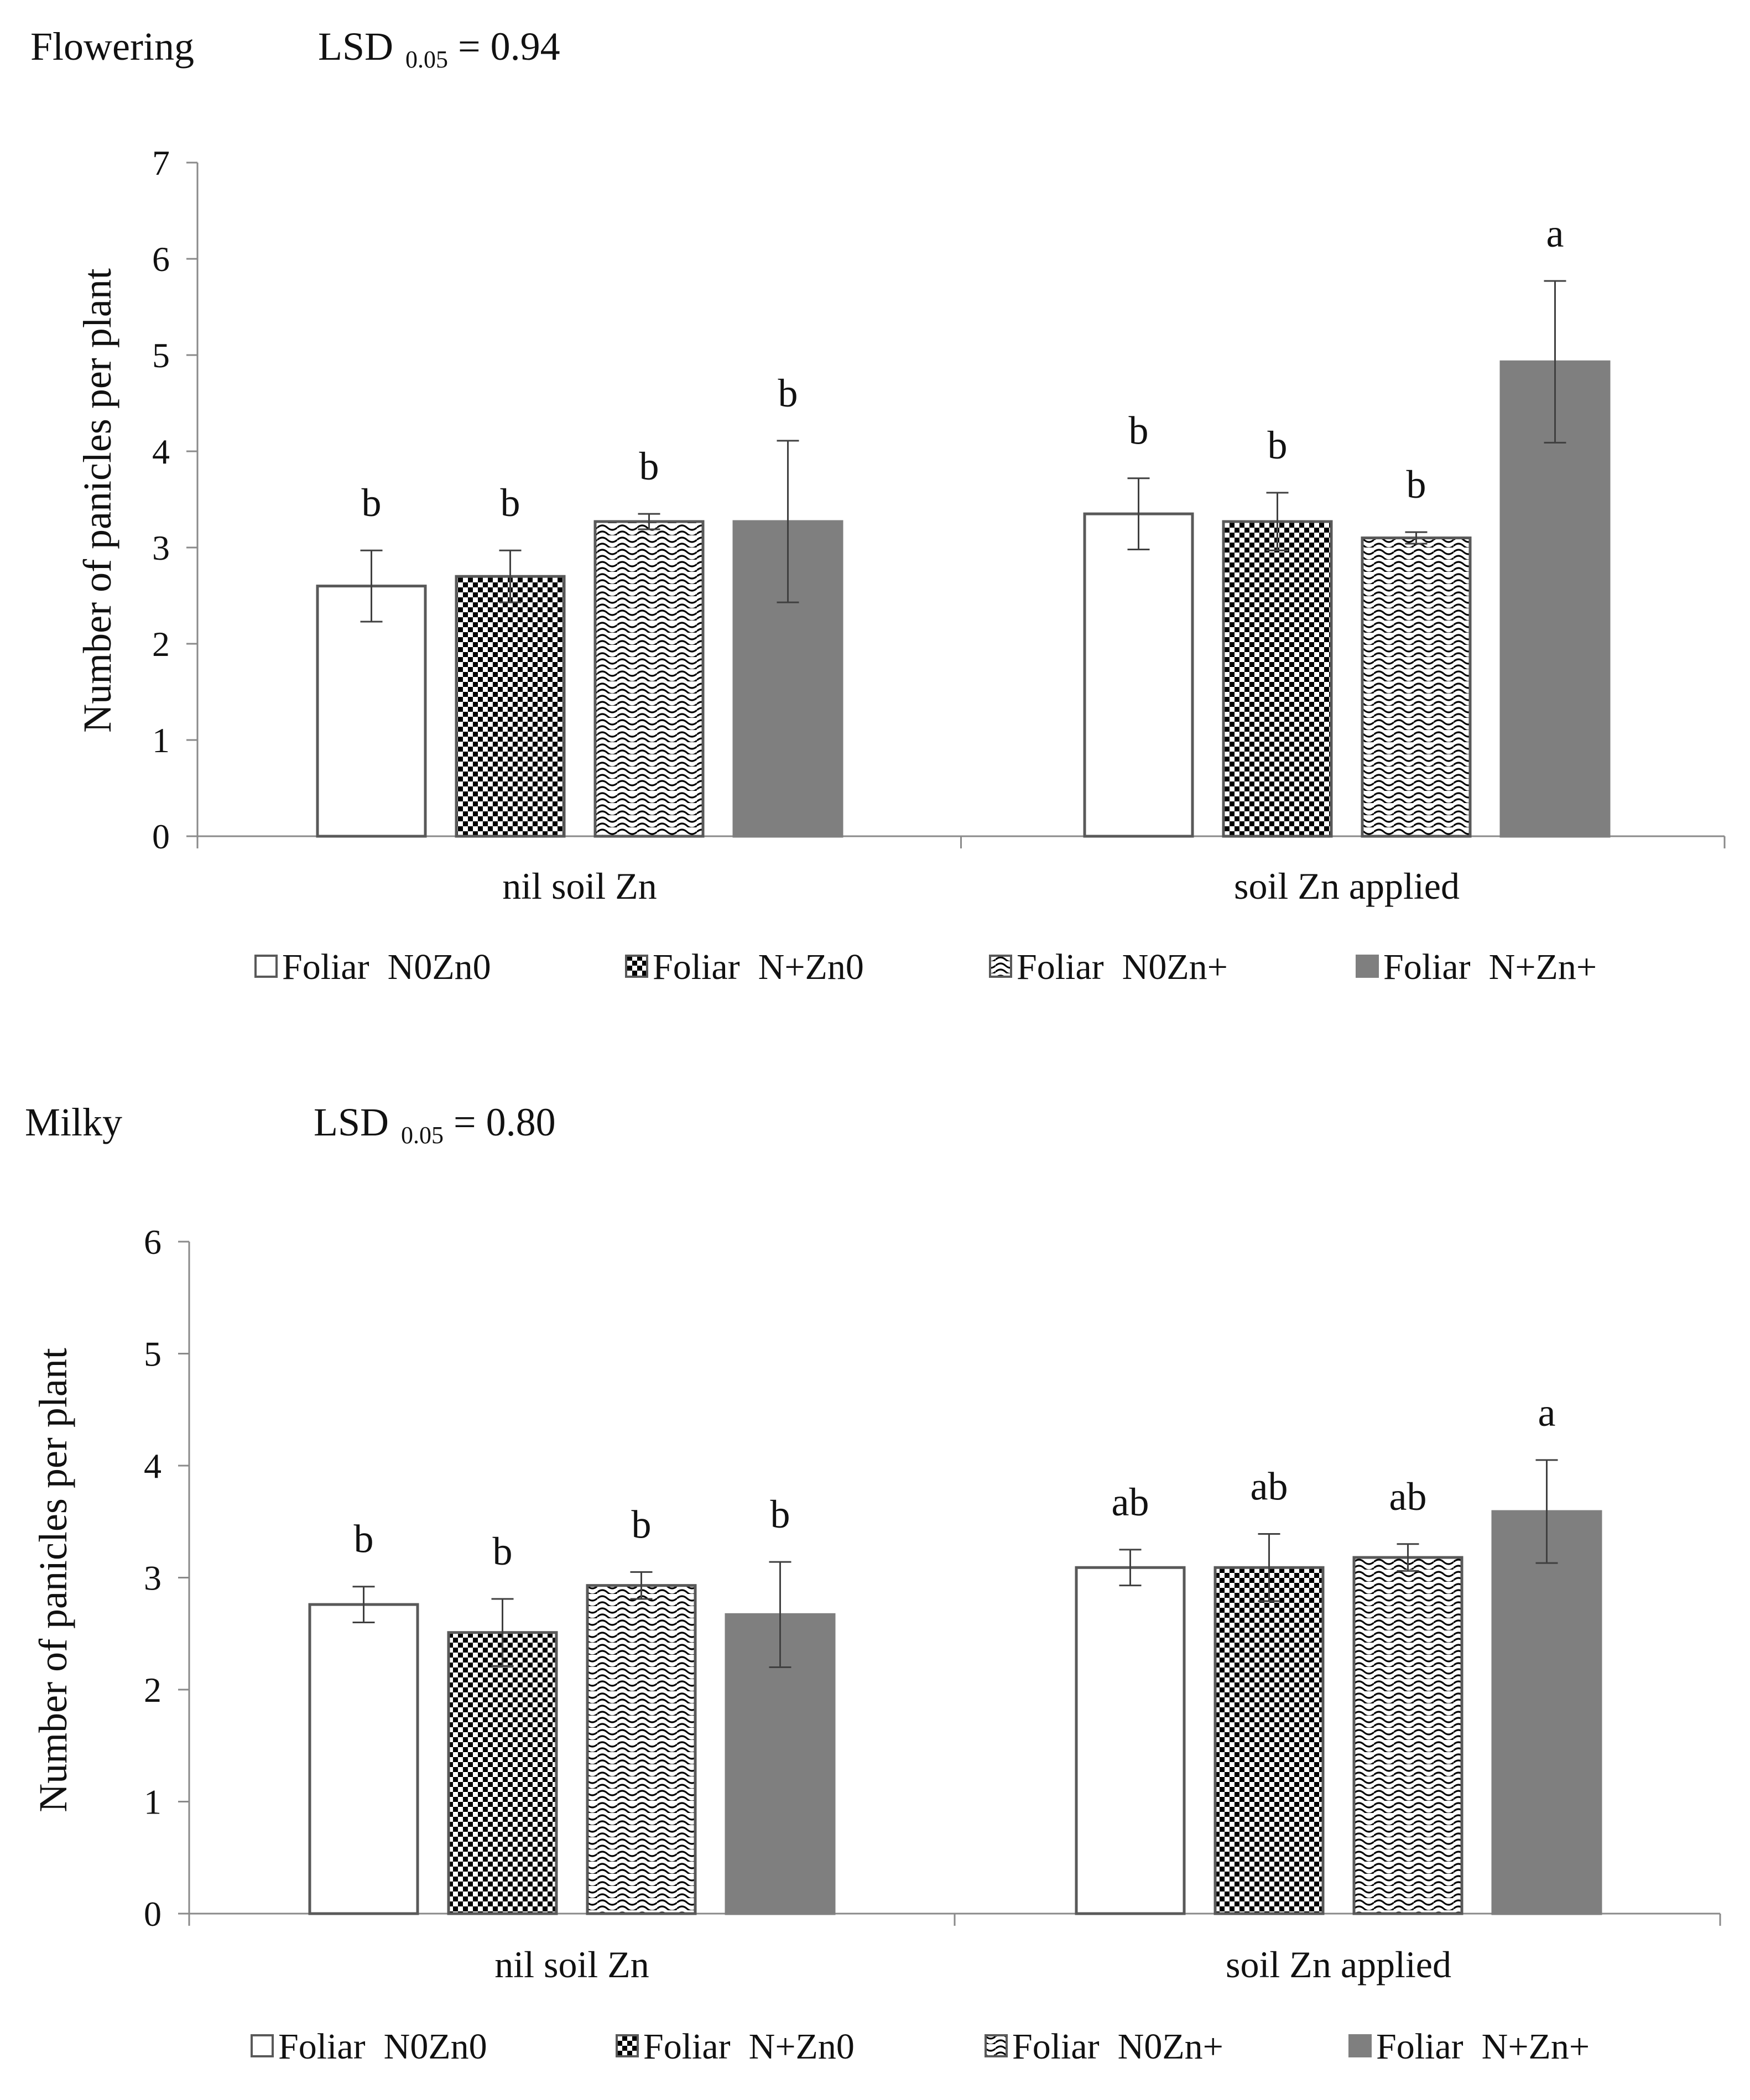 Image resolution: width=1750 pixels, height=2100 pixels. I want to click on lsd-label: LSD 0.05 = 0.94, so click(439, 48).